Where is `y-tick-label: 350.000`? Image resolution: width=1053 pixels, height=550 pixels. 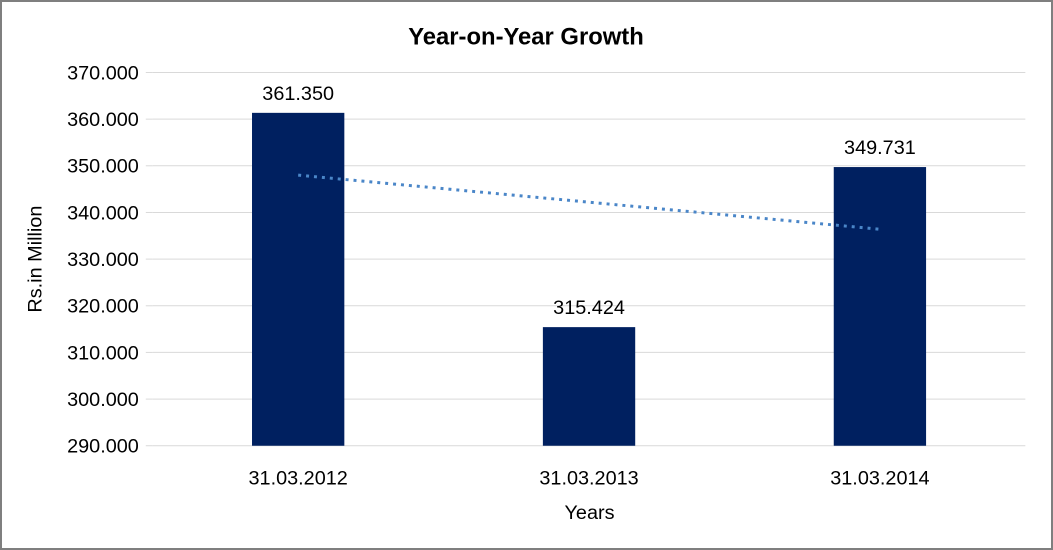 y-tick-label: 350.000 is located at coordinates (103, 167).